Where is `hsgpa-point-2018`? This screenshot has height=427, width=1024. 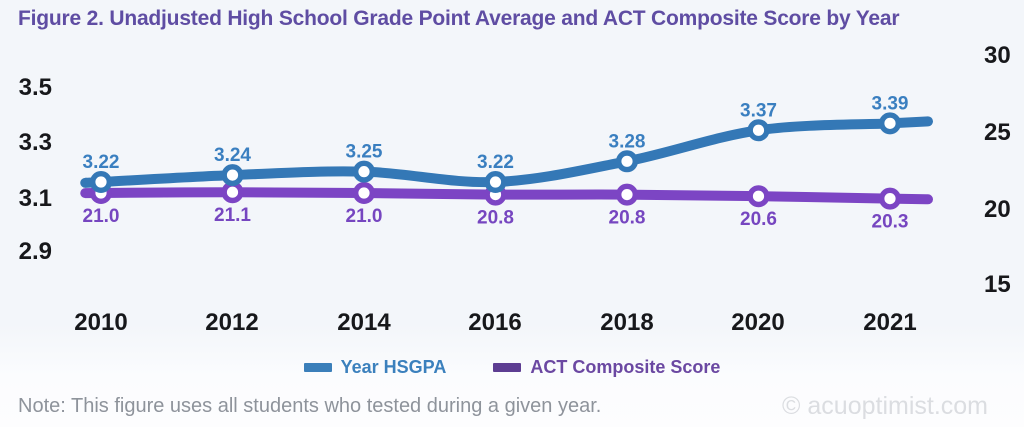
hsgpa-point-2018 is located at coordinates (627, 161).